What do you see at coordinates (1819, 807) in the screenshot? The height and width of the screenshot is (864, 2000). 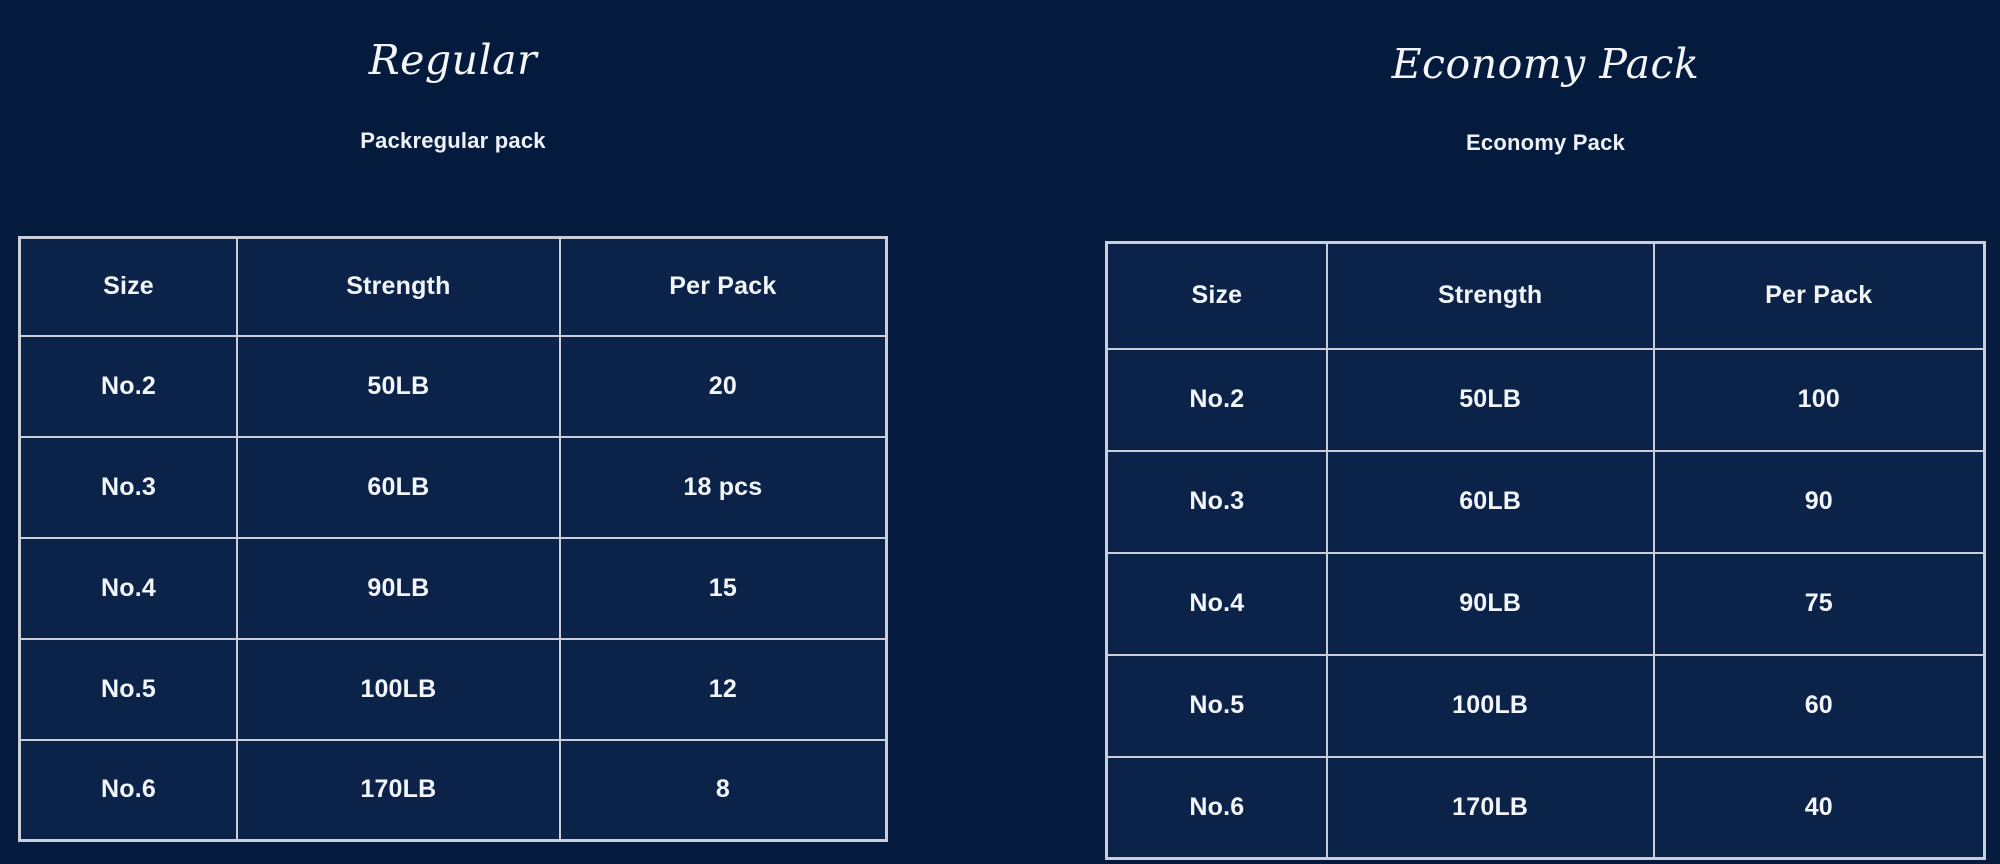 I see `table-cell: 40` at bounding box center [1819, 807].